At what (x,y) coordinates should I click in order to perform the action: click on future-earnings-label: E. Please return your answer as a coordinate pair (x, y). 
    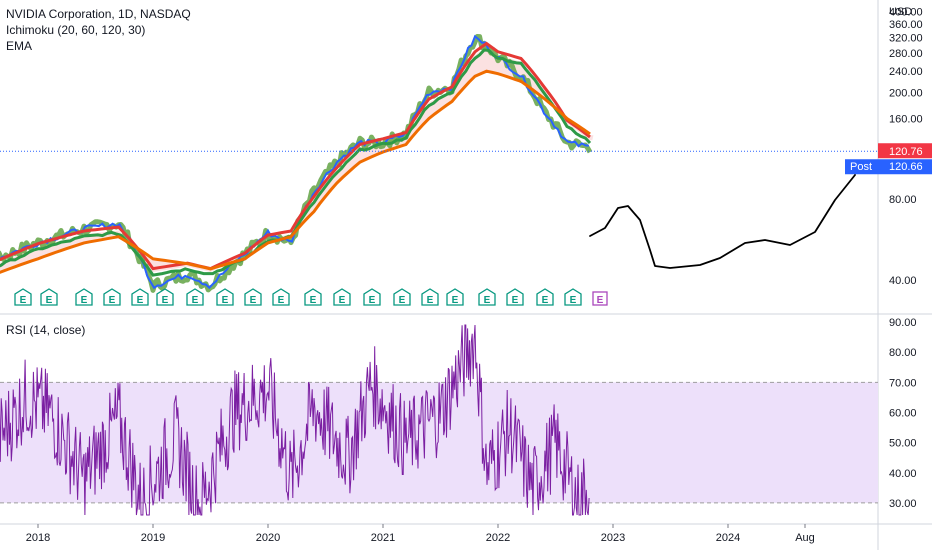
    Looking at the image, I should click on (600, 300).